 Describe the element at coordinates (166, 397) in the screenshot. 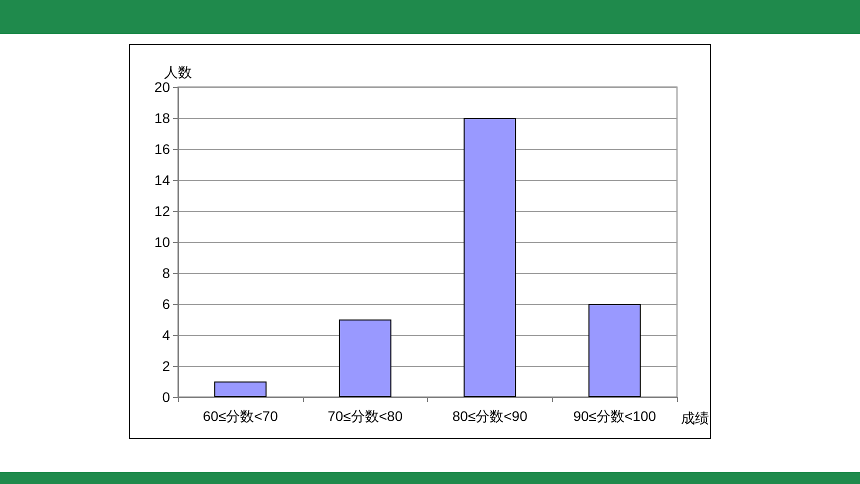

I see `y-tick-label: 0` at that location.